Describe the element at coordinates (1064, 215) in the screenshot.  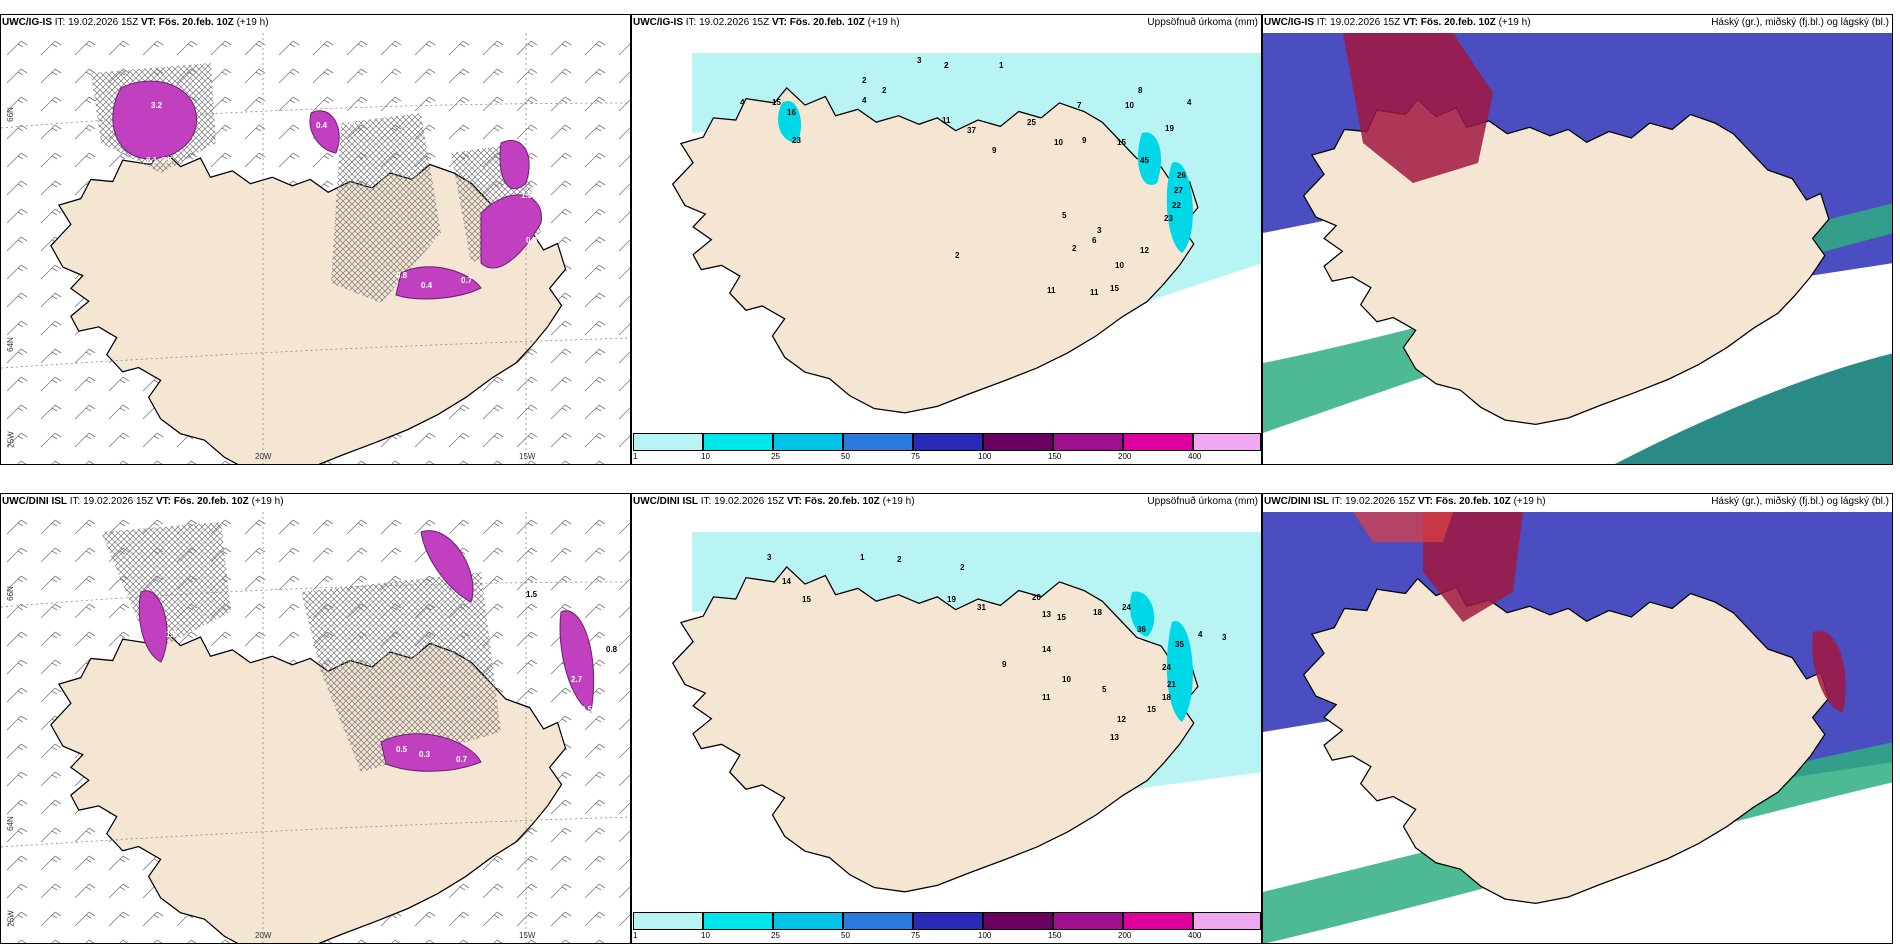
I see `precip-label: 5` at that location.